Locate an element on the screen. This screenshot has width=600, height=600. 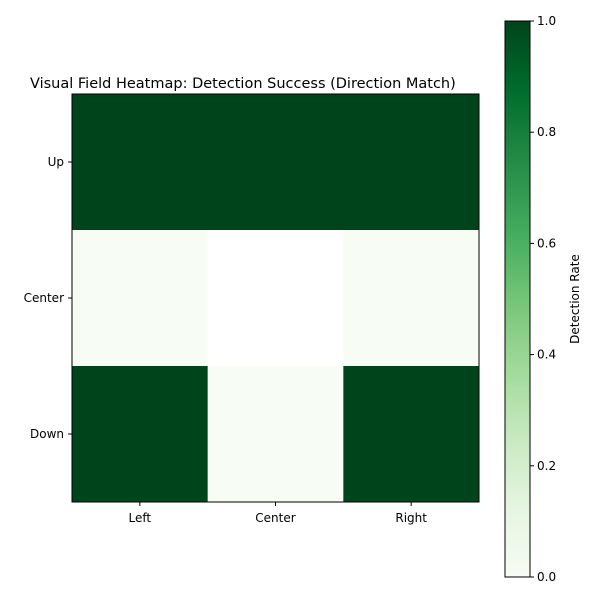
colorbar-tick-label: 0.6 is located at coordinates (546, 243).